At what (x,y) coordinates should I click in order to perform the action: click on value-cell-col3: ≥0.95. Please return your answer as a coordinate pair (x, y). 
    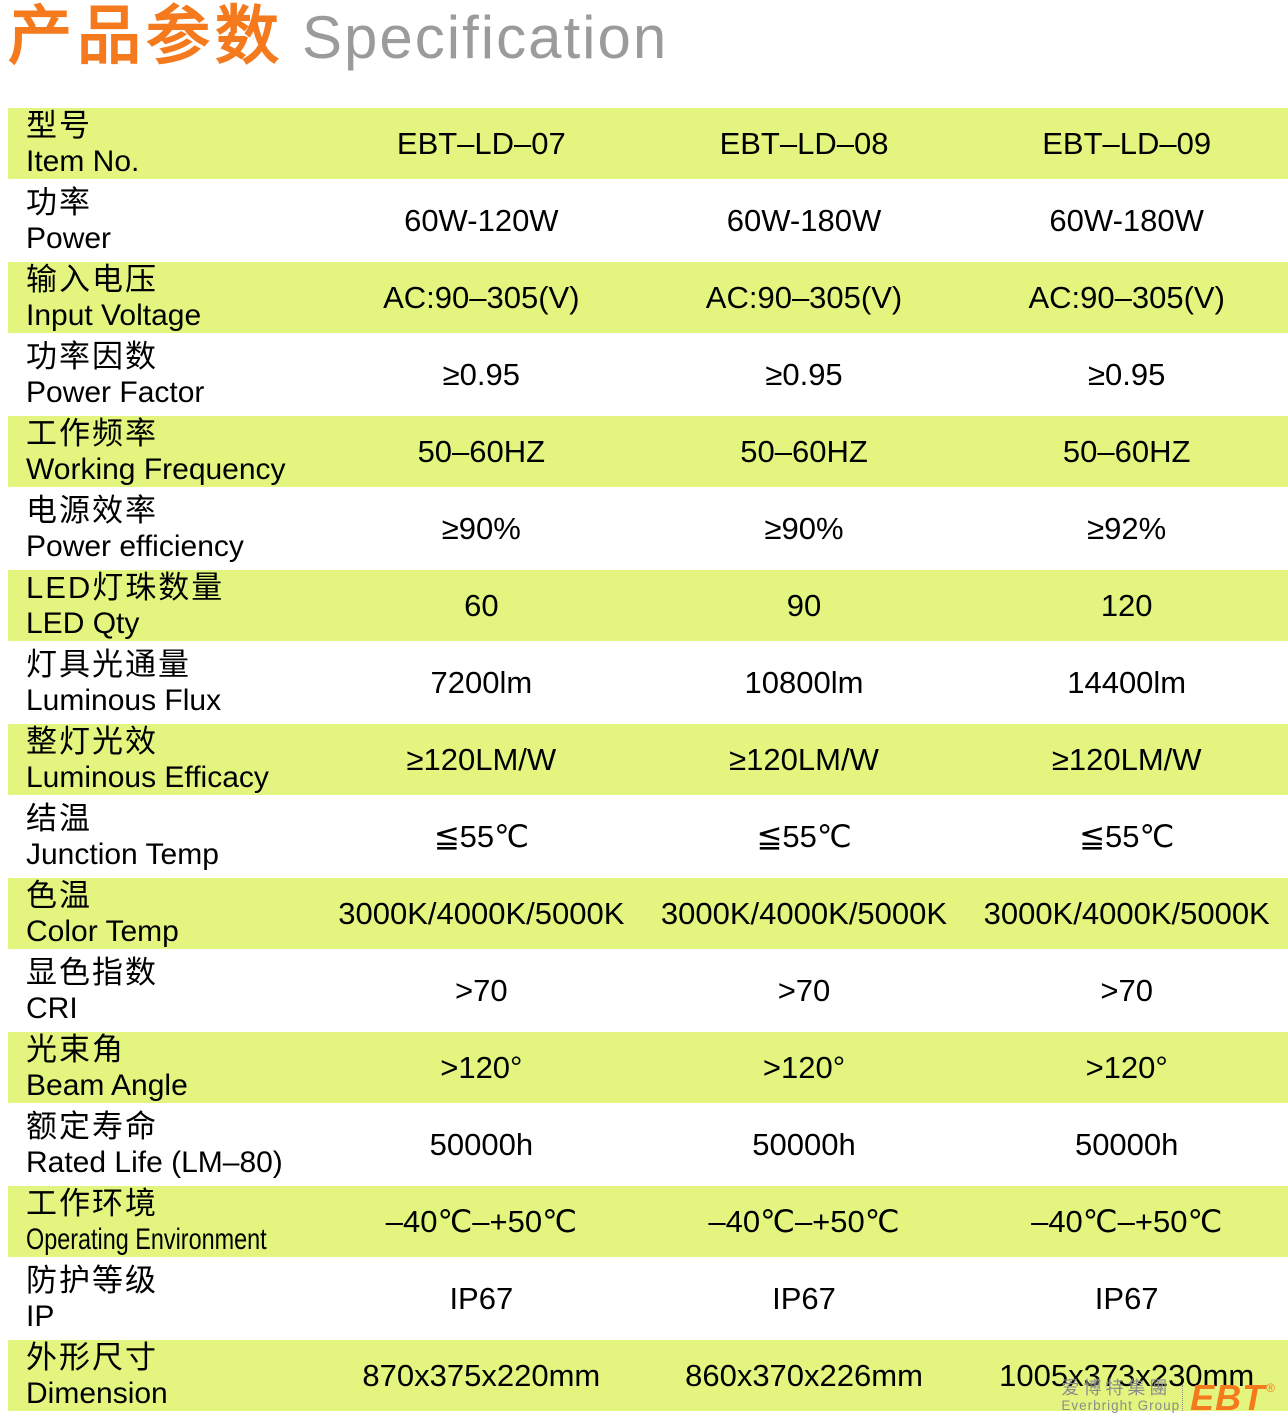
    Looking at the image, I should click on (1127, 374).